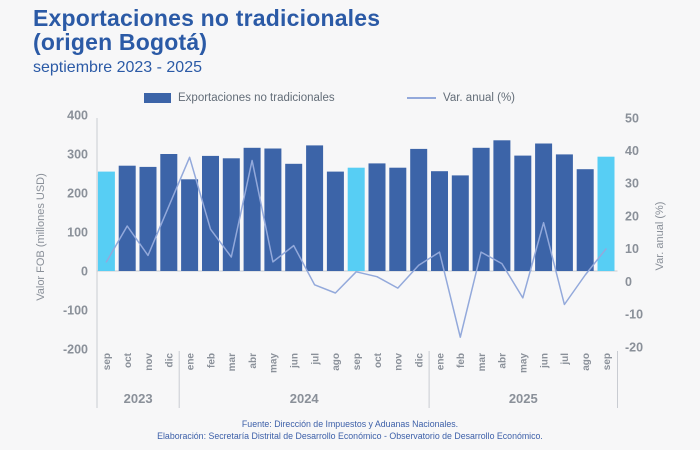 The width and height of the screenshot is (700, 450). What do you see at coordinates (107, 361) in the screenshot?
I see `month-label-sep-0: sep` at bounding box center [107, 361].